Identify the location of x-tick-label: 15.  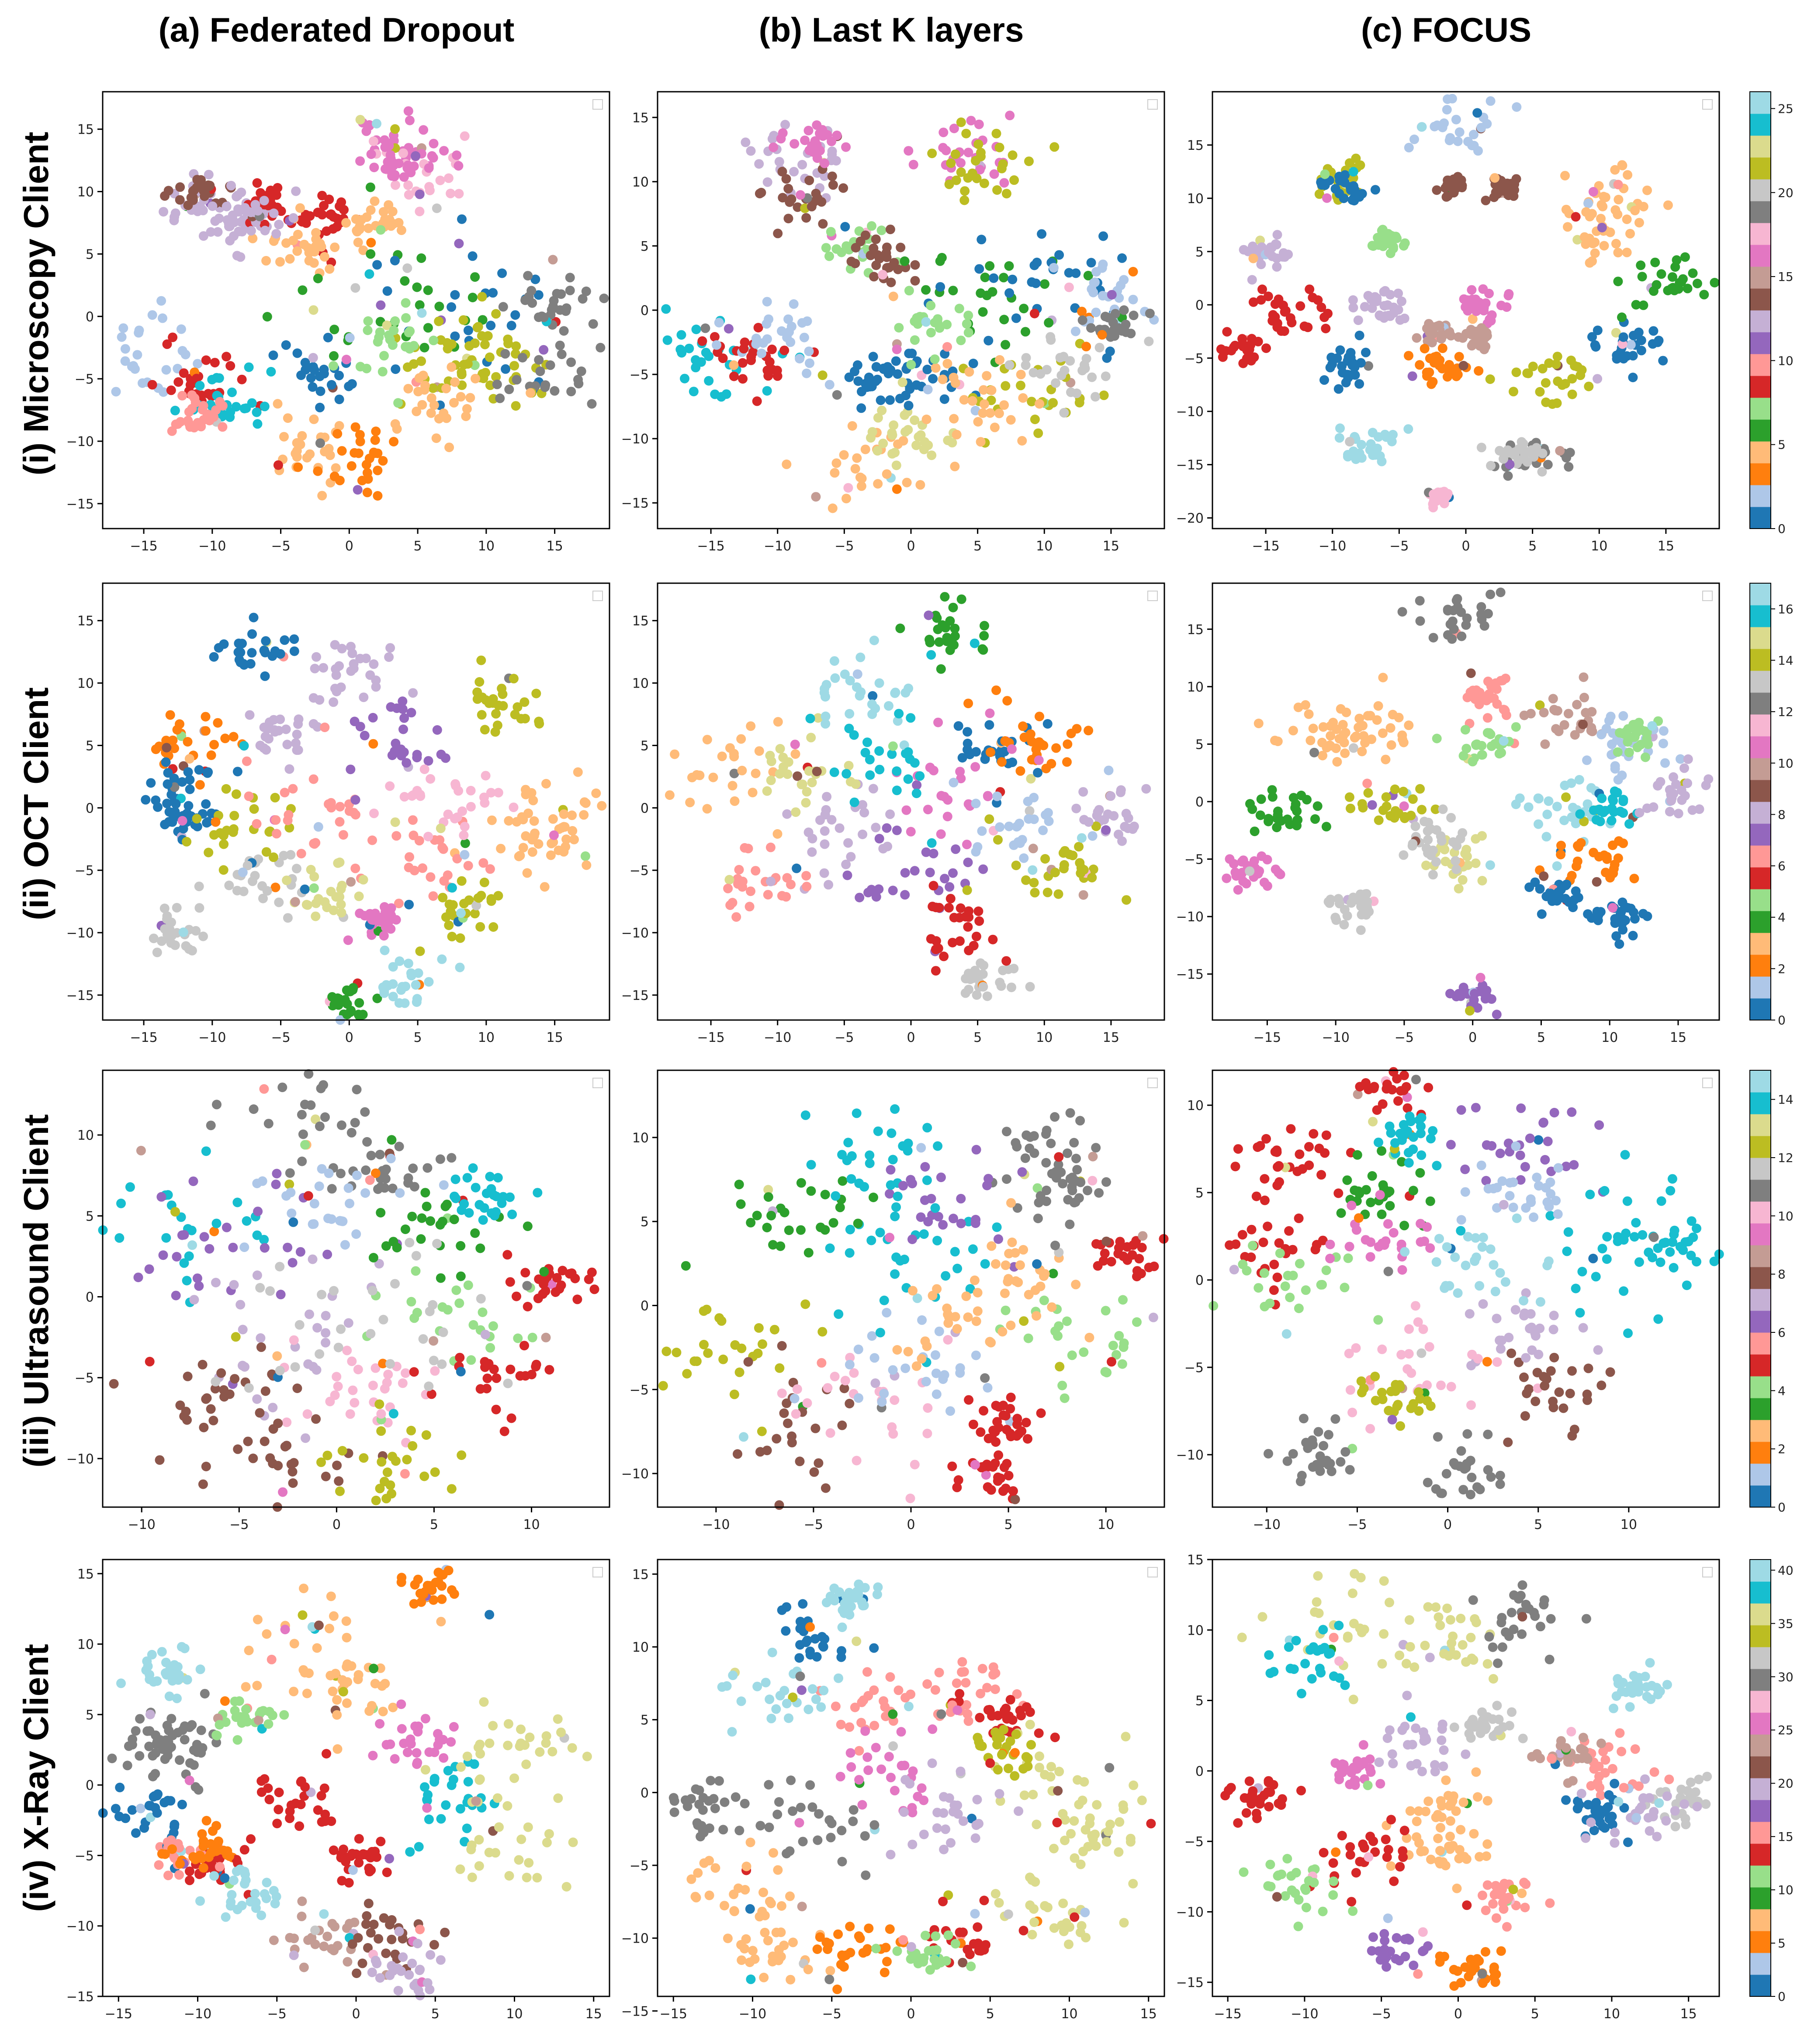
(1666, 546).